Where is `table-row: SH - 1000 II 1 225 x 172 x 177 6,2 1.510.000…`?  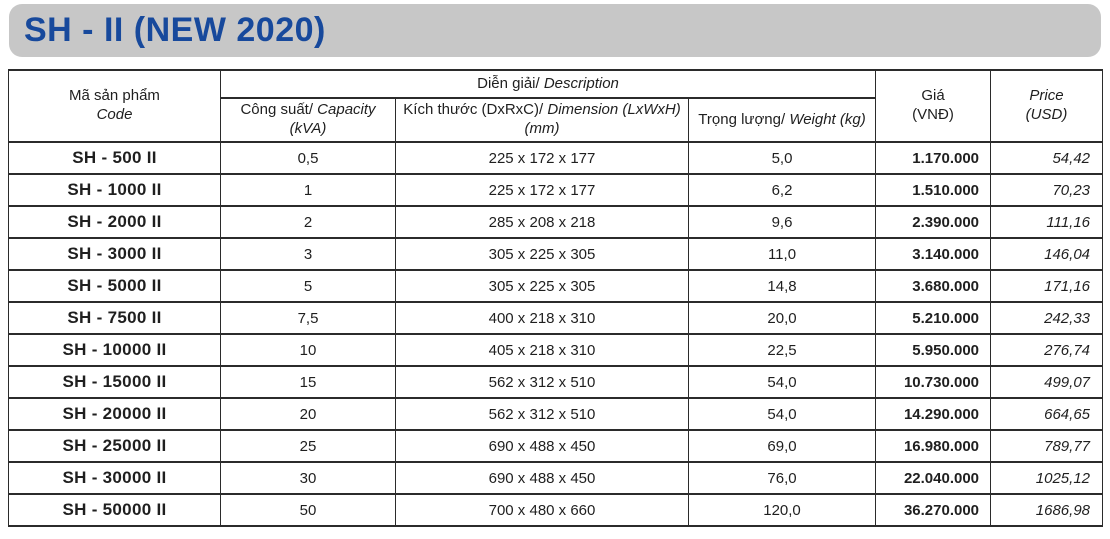
table-row: SH - 1000 II 1 225 x 172 x 177 6,2 1.510.000… is located at coordinates (556, 190).